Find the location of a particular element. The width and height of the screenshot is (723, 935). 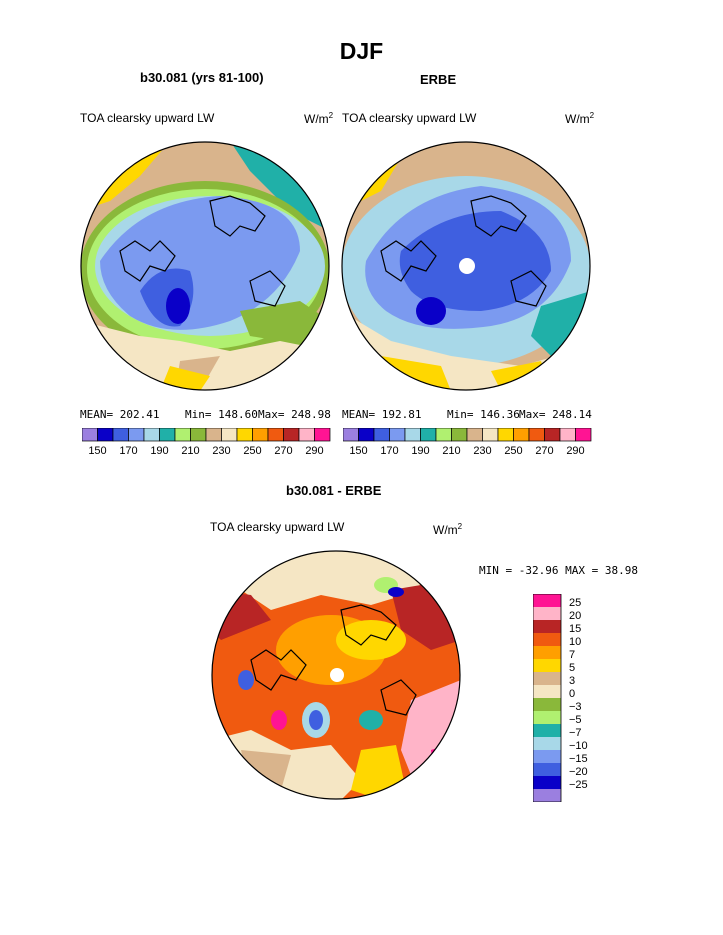

diff-colorbar-tick-label: 20 is located at coordinates (575, 616).